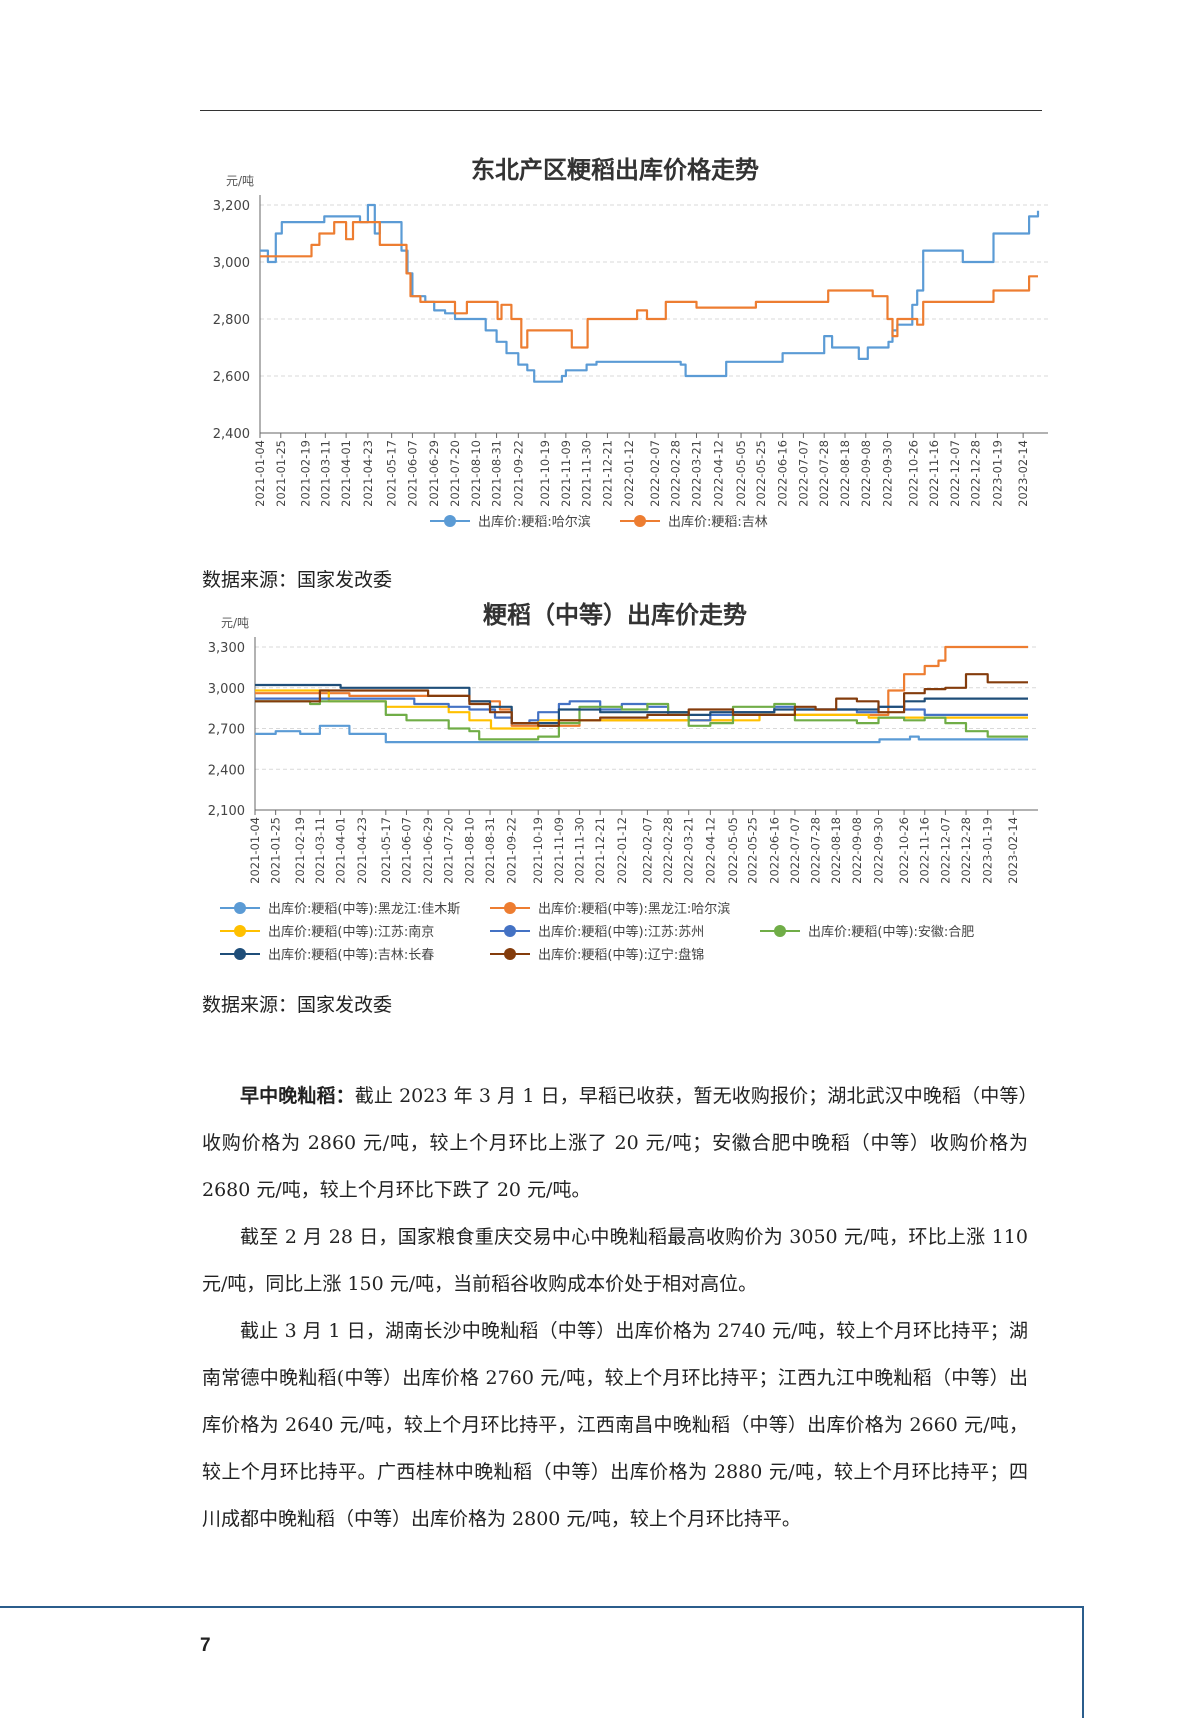 This screenshot has height=1718, width=1200. I want to click on legend-label: 出库价:粳稻(中等):江苏:南京, so click(351, 932).